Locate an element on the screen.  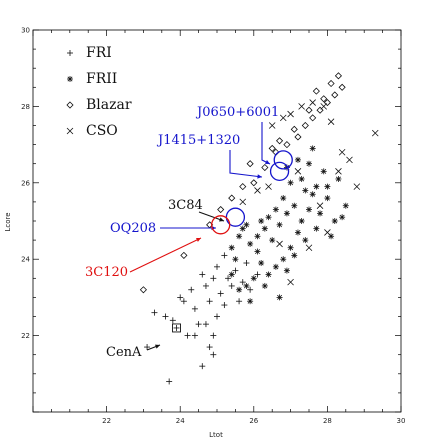
x-tick-label: 24 is located at coordinates (180, 421).